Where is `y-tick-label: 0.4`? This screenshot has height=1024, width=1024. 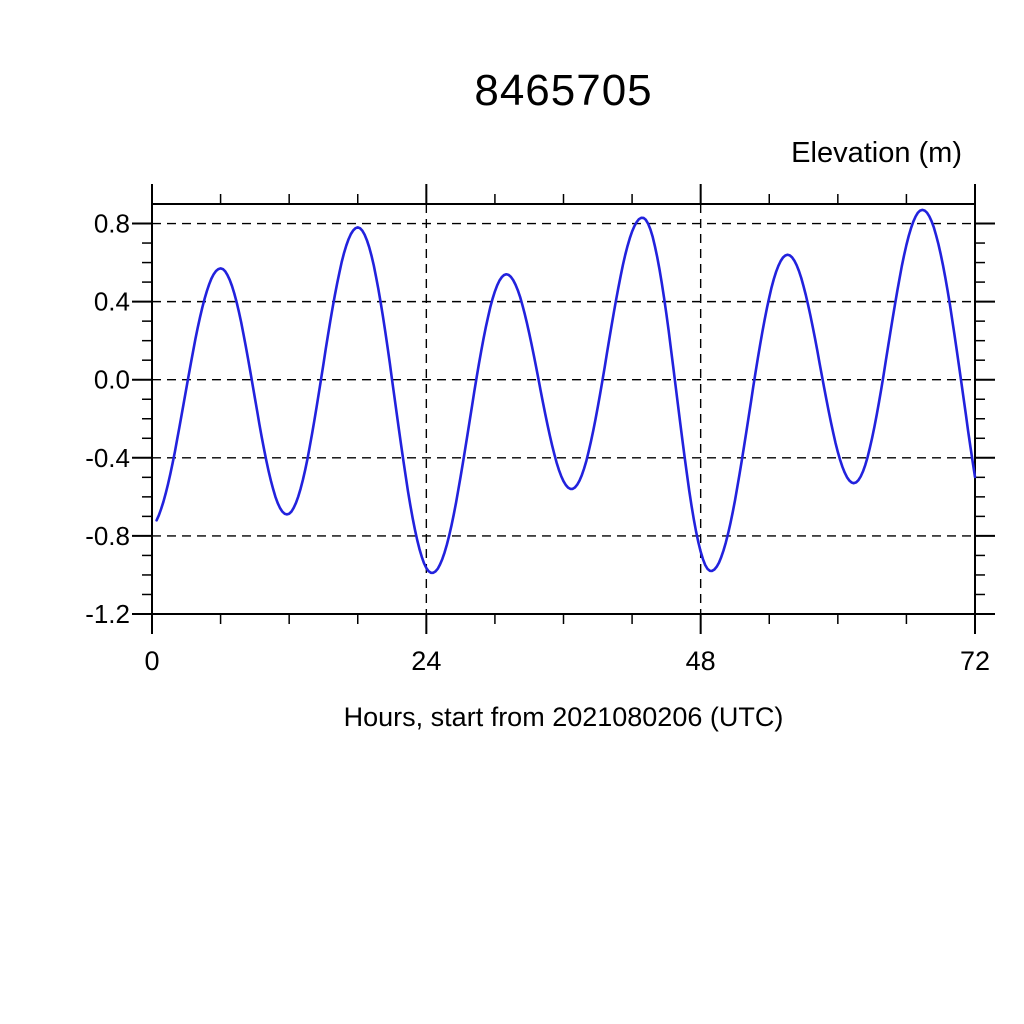 y-tick-label: 0.4 is located at coordinates (112, 302).